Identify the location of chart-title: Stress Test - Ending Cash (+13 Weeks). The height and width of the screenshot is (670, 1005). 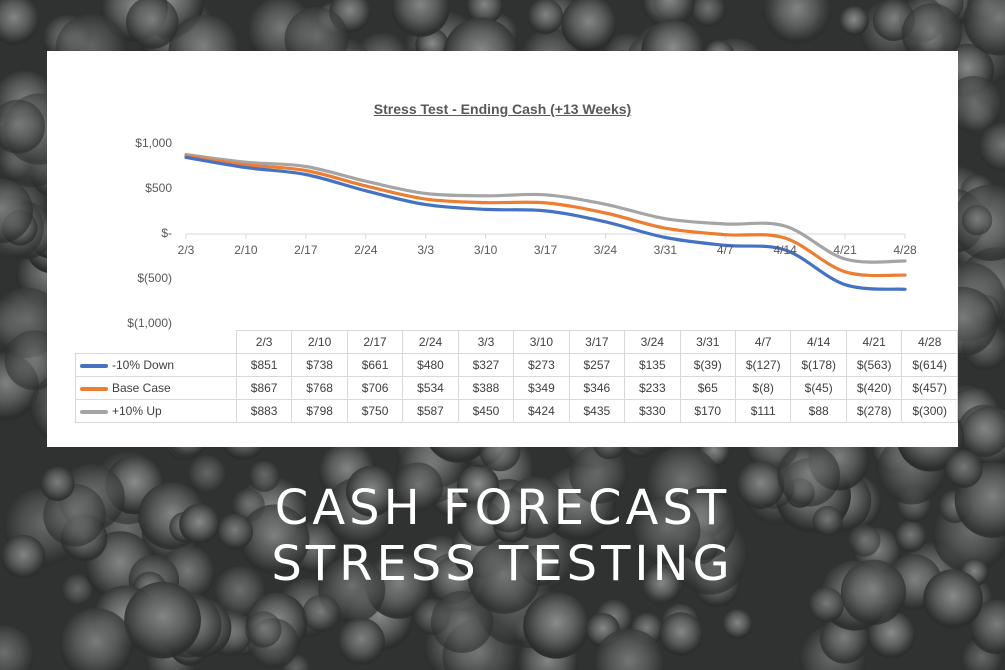
(502, 109).